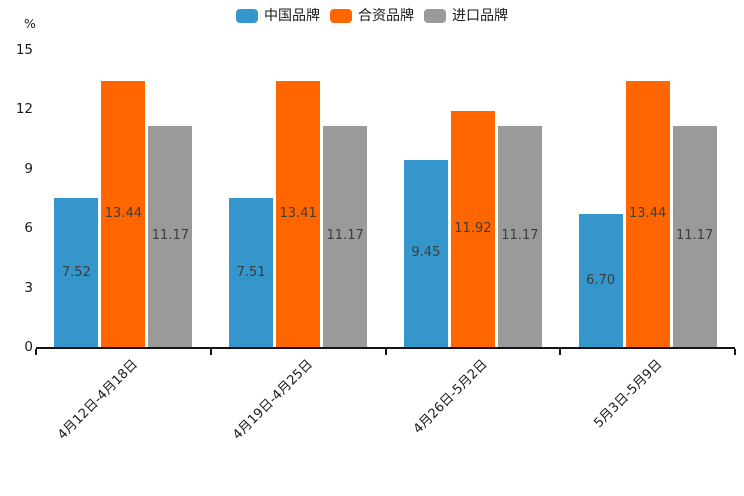  I want to click on legend-item-3: 进口品牌, so click(466, 16).